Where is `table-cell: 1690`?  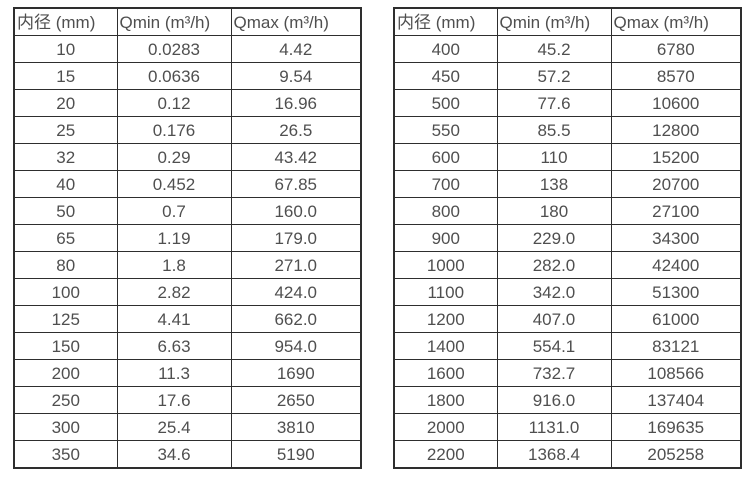 table-cell: 1690 is located at coordinates (296, 373).